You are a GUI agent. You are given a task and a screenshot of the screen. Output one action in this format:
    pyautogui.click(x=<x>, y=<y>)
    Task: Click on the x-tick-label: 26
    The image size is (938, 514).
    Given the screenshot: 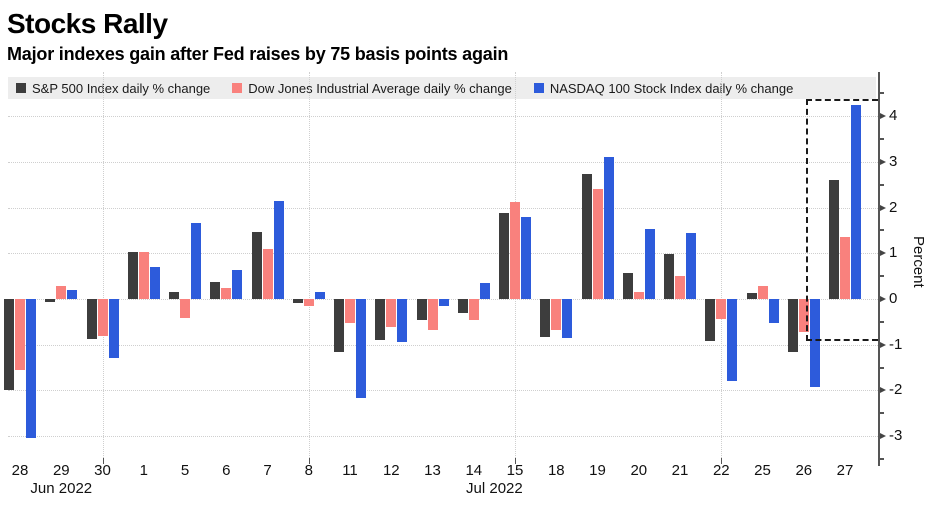 What is the action you would take?
    pyautogui.click(x=804, y=470)
    